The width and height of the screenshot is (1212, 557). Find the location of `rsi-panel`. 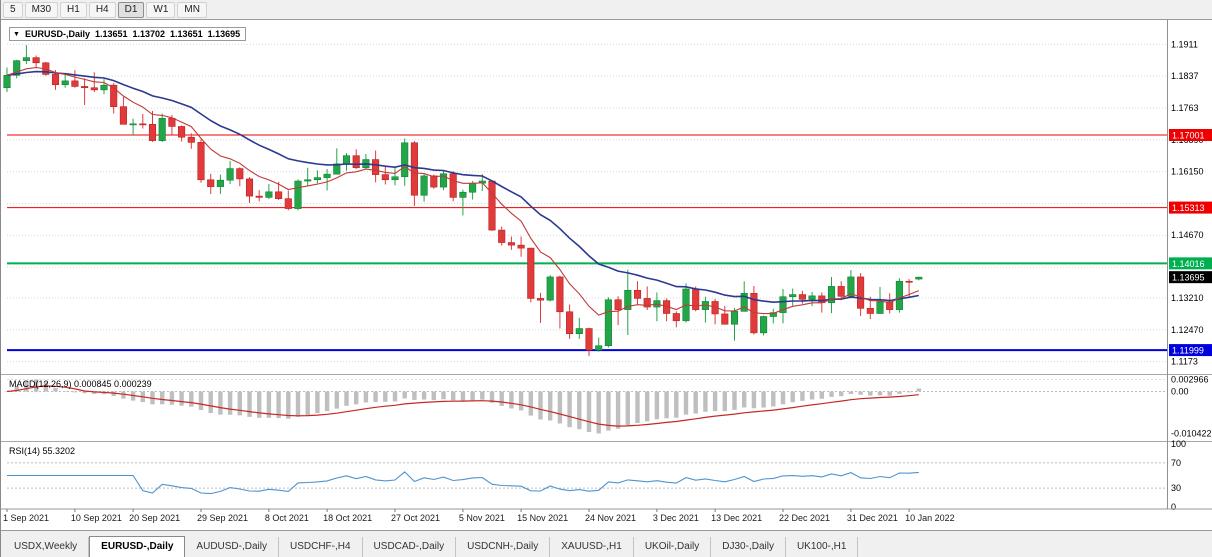

rsi-panel is located at coordinates (587, 478).